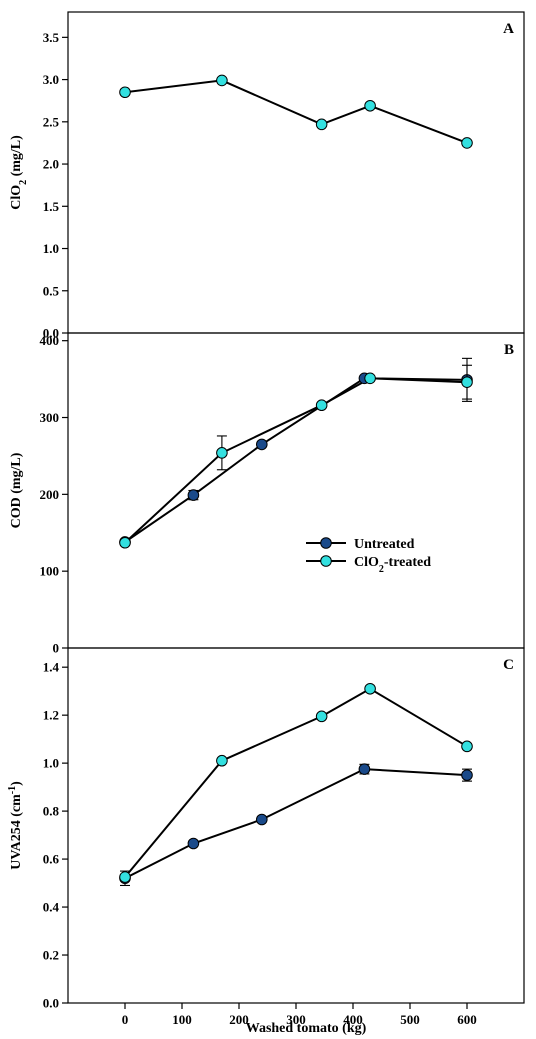  I want to click on x-tick-label: 0, so click(125, 1019).